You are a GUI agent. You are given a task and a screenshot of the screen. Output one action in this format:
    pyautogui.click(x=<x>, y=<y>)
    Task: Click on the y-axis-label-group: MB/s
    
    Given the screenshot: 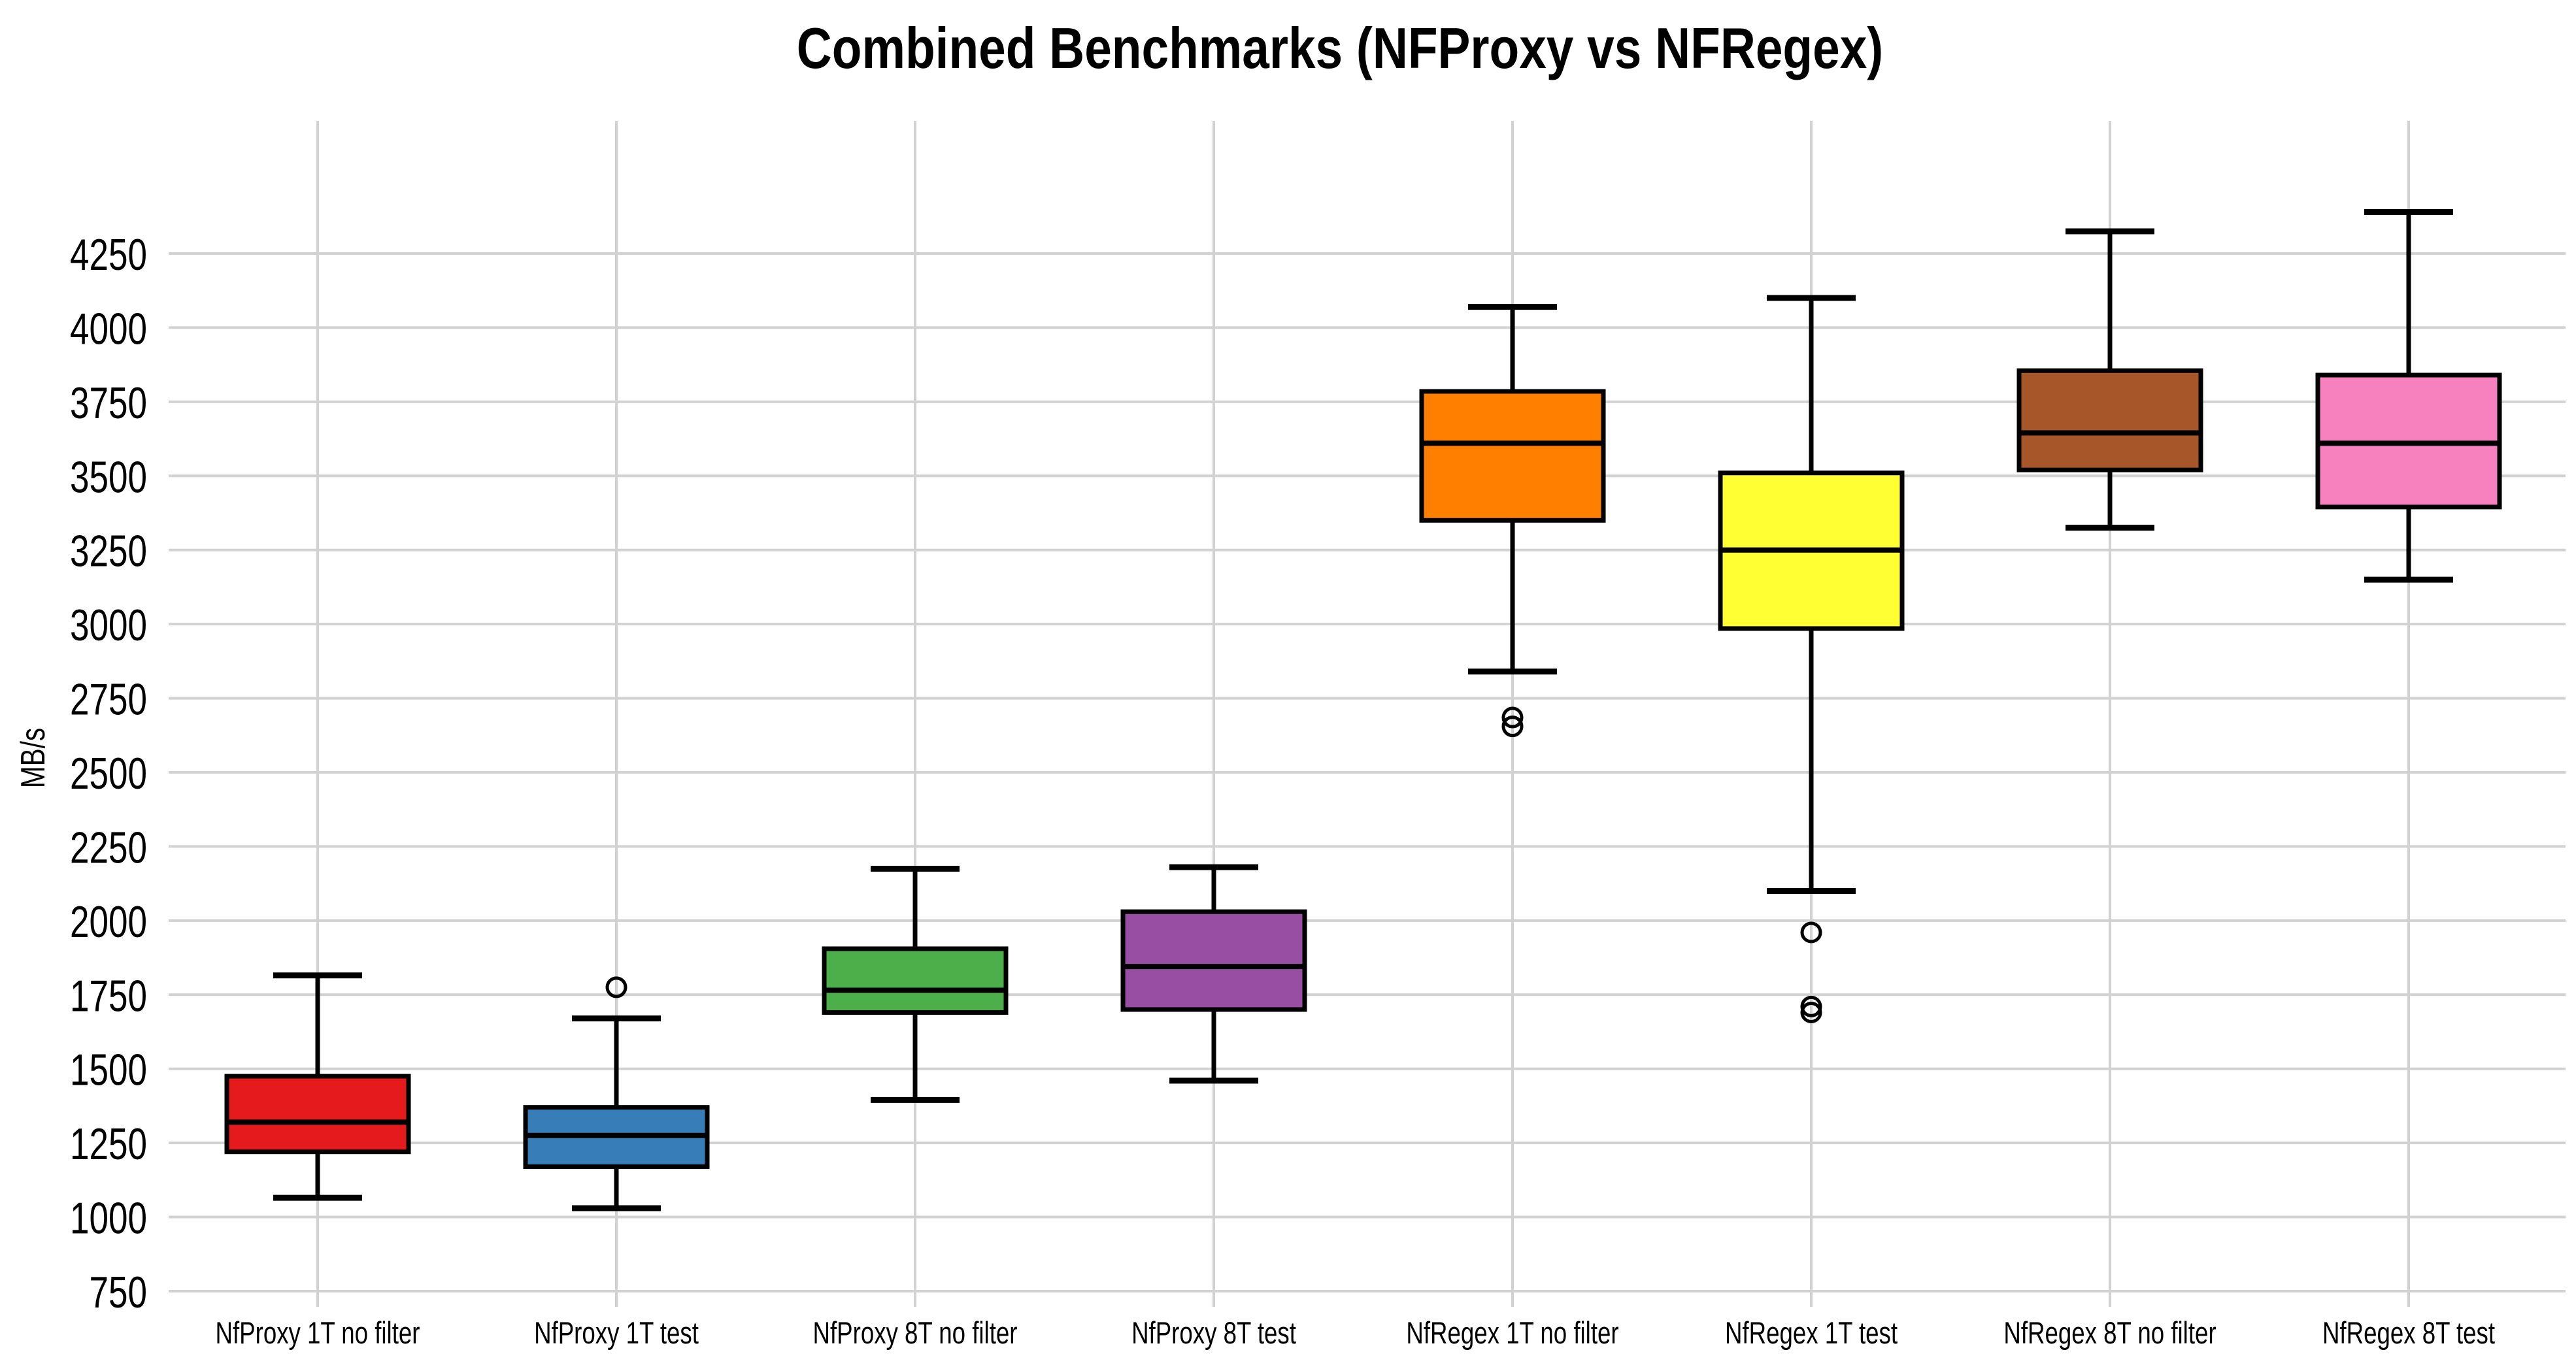 What is the action you would take?
    pyautogui.click(x=33, y=758)
    